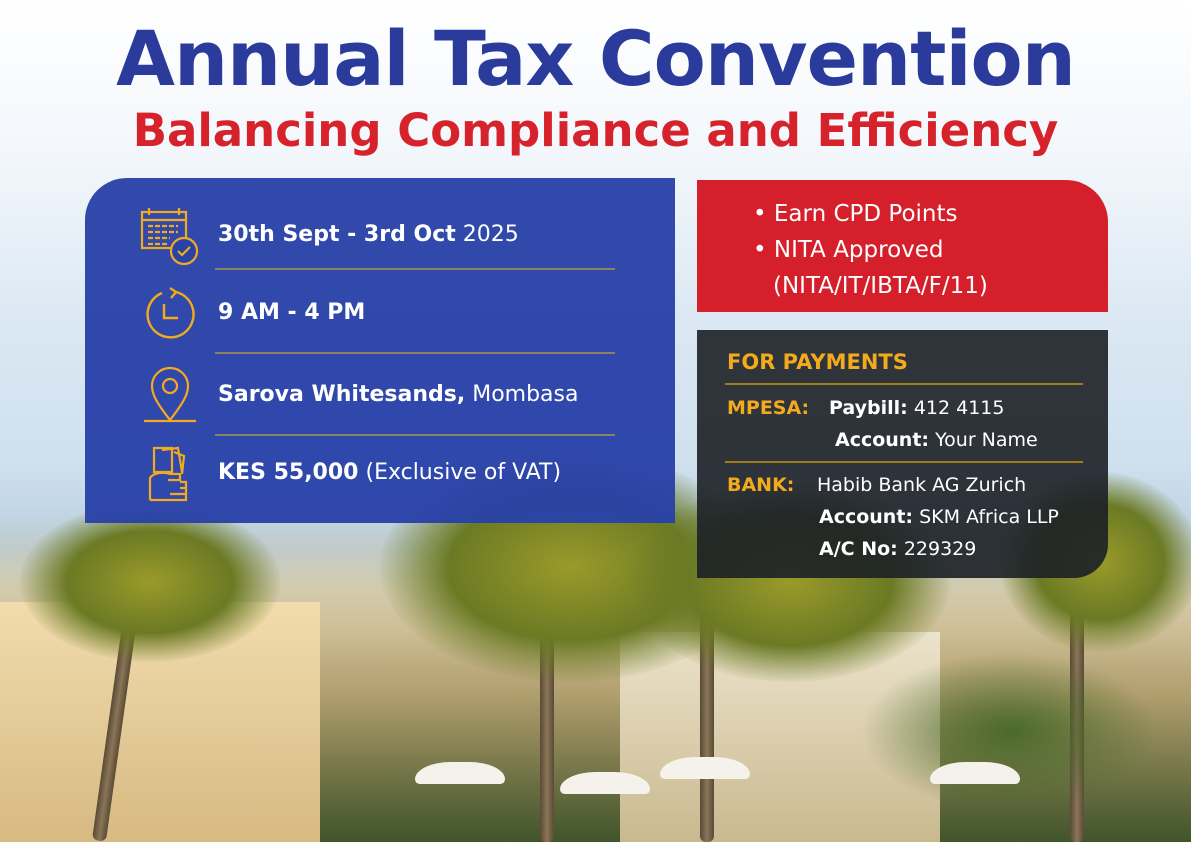 The image size is (1191, 842). I want to click on date-year: 2025, so click(490, 234).